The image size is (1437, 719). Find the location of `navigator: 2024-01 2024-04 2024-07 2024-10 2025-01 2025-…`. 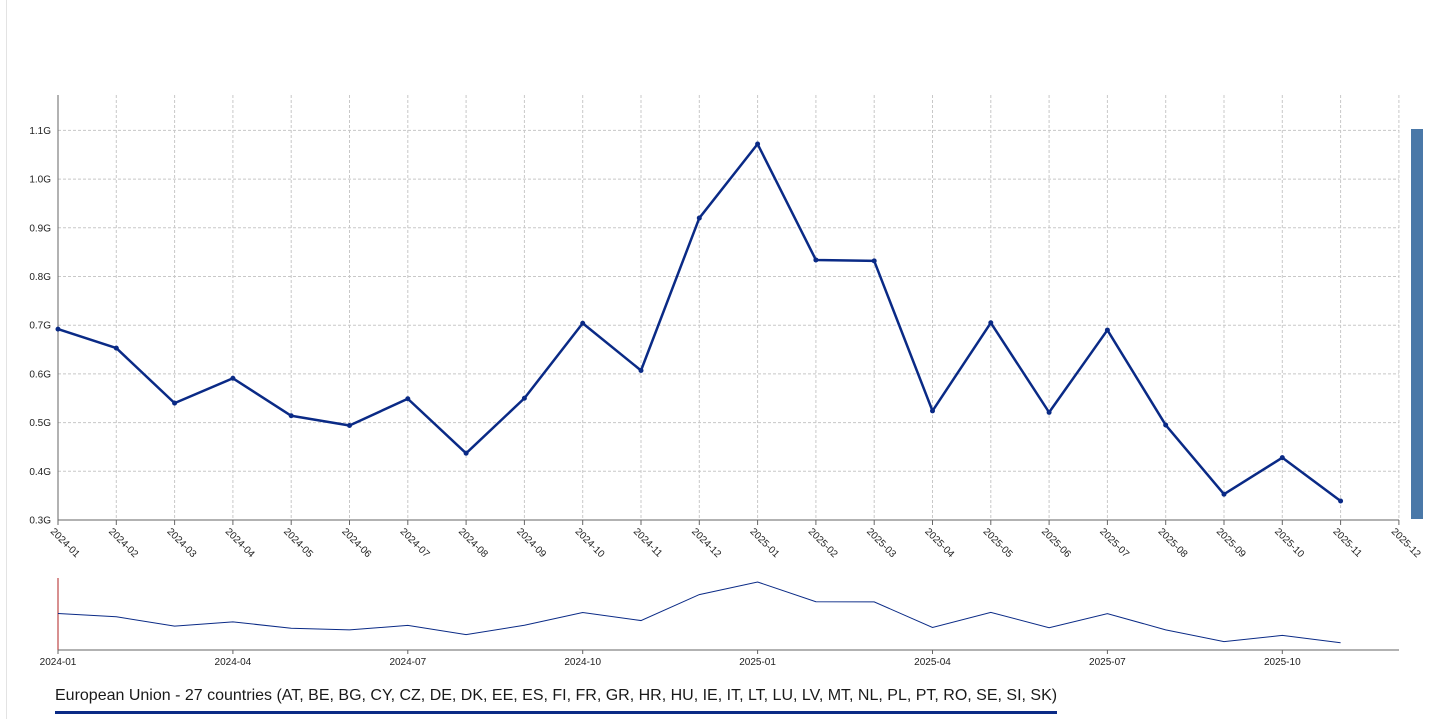

navigator: 2024-01 2024-04 2024-07 2024-10 2025-01 2025-… is located at coordinates (719, 623).